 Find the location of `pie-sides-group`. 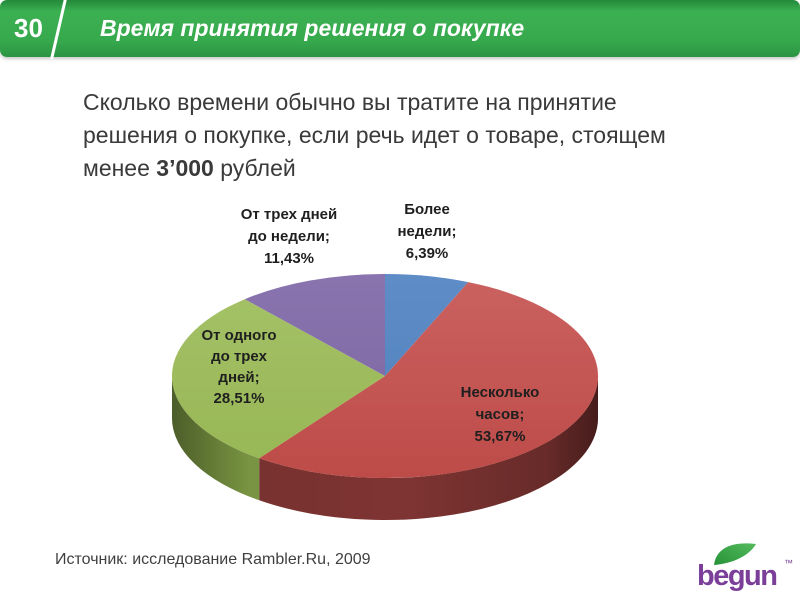

pie-sides-group is located at coordinates (385, 448).